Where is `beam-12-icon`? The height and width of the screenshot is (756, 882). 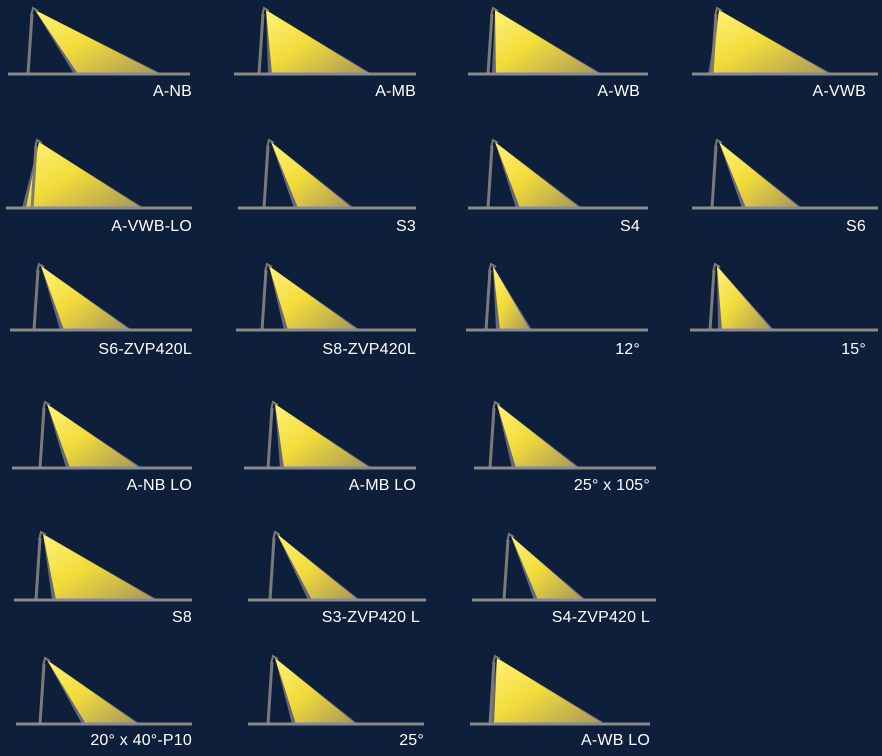 beam-12-icon is located at coordinates (557, 297).